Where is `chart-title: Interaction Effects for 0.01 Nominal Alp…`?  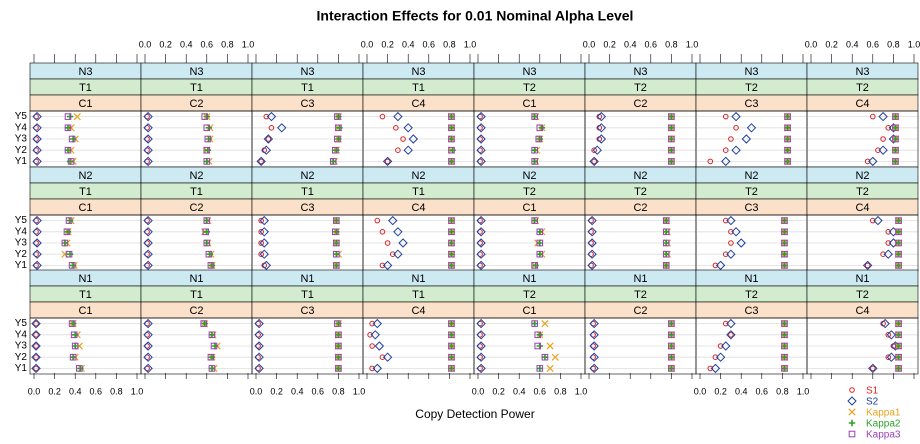 chart-title: Interaction Effects for 0.01 Nominal Alp… is located at coordinates (475, 16).